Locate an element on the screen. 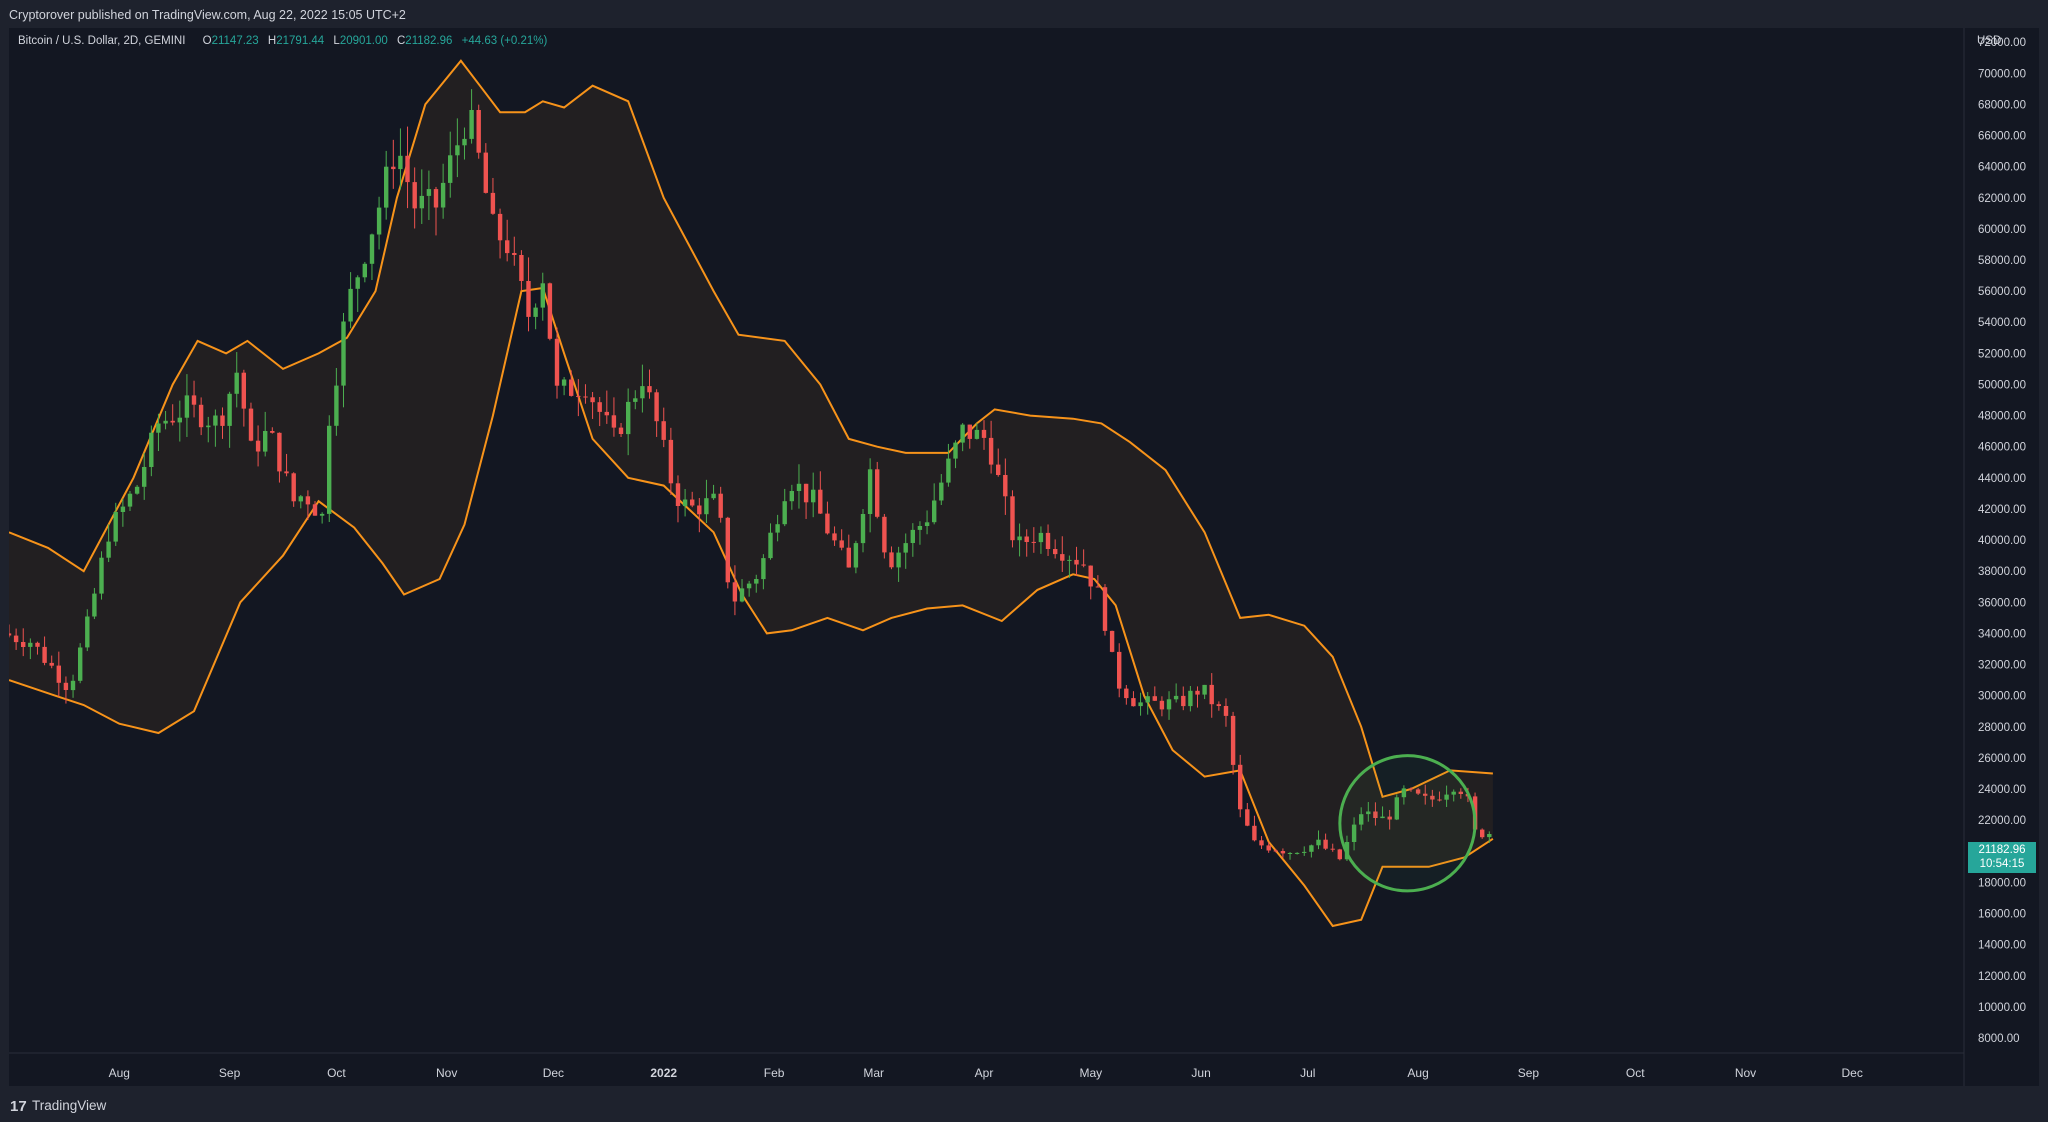 Image resolution: width=2048 pixels, height=1122 pixels. symbol-title: Bitcoin / U.S. Dollar, 2D, GEMINI is located at coordinates (102, 41).